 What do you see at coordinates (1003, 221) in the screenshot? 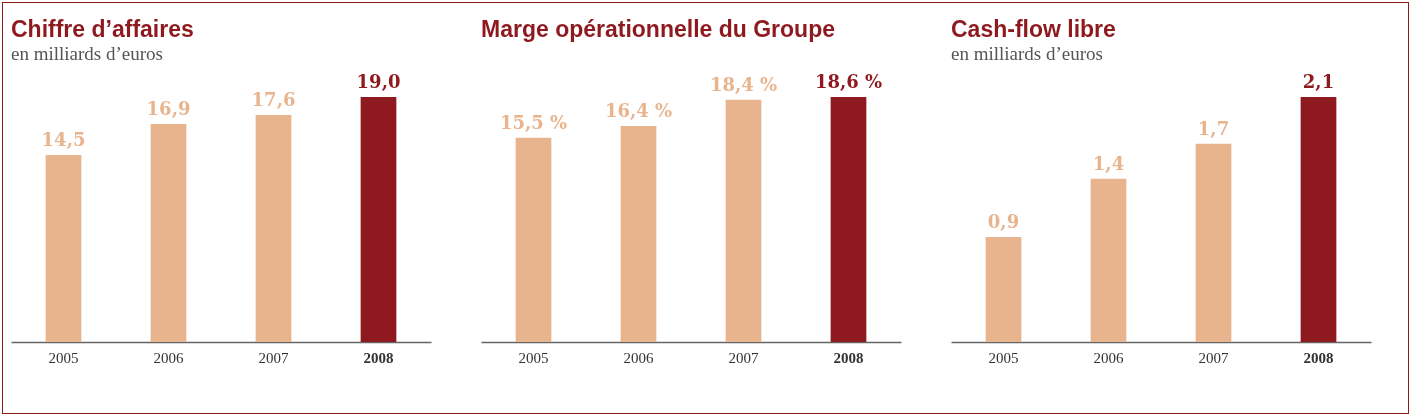
I see `data-label: 0,9` at bounding box center [1003, 221].